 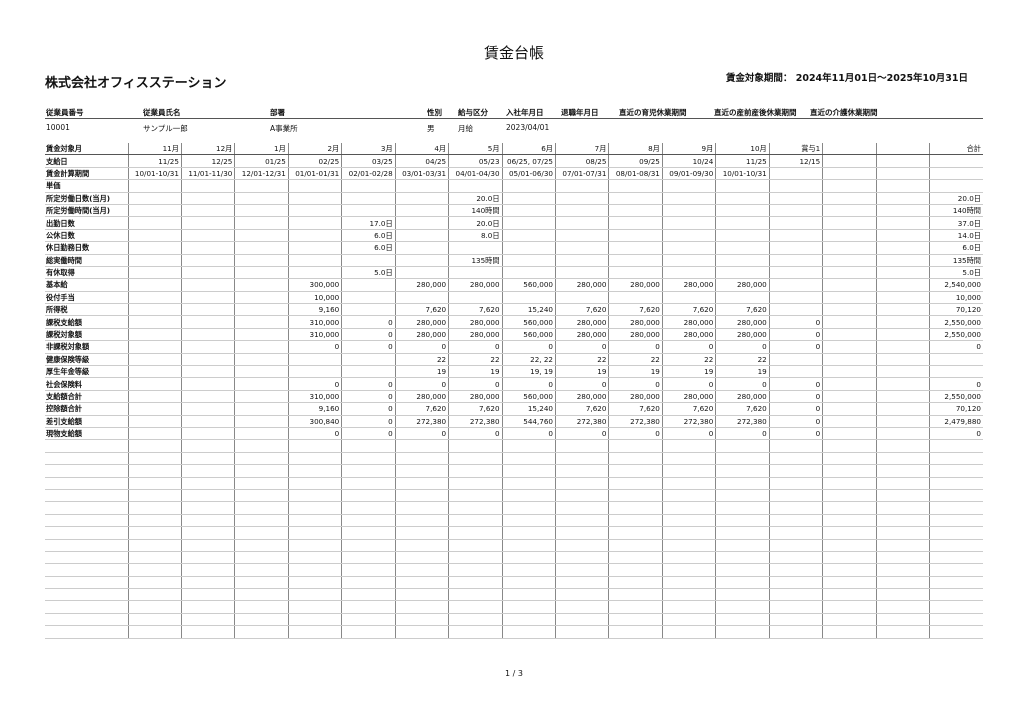 I want to click on table-cell: 05/23, so click(x=475, y=161).